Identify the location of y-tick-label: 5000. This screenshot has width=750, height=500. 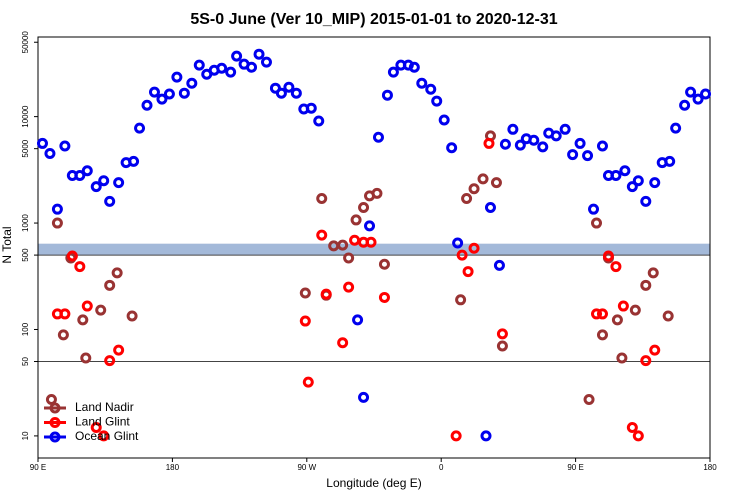
(25, 148).